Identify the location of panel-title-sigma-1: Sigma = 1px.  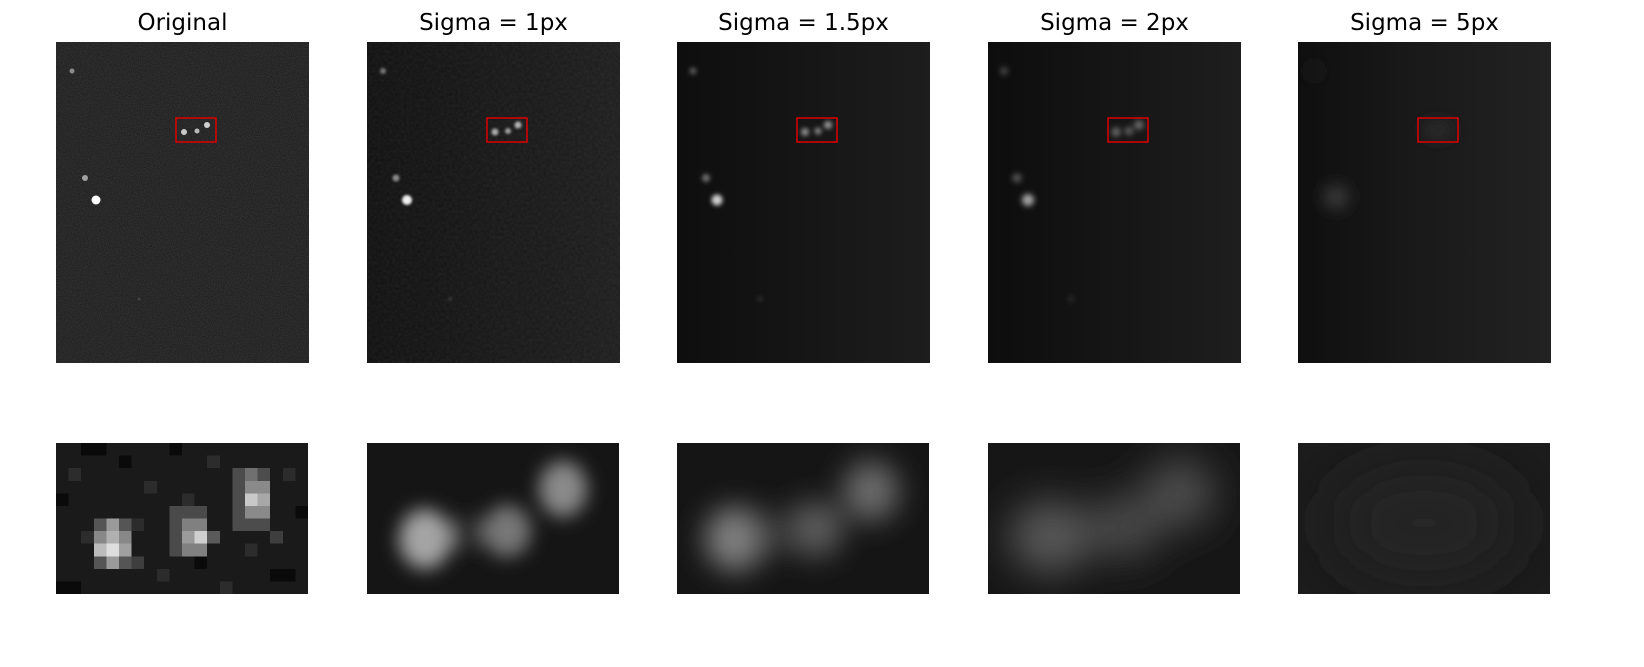
(493, 23).